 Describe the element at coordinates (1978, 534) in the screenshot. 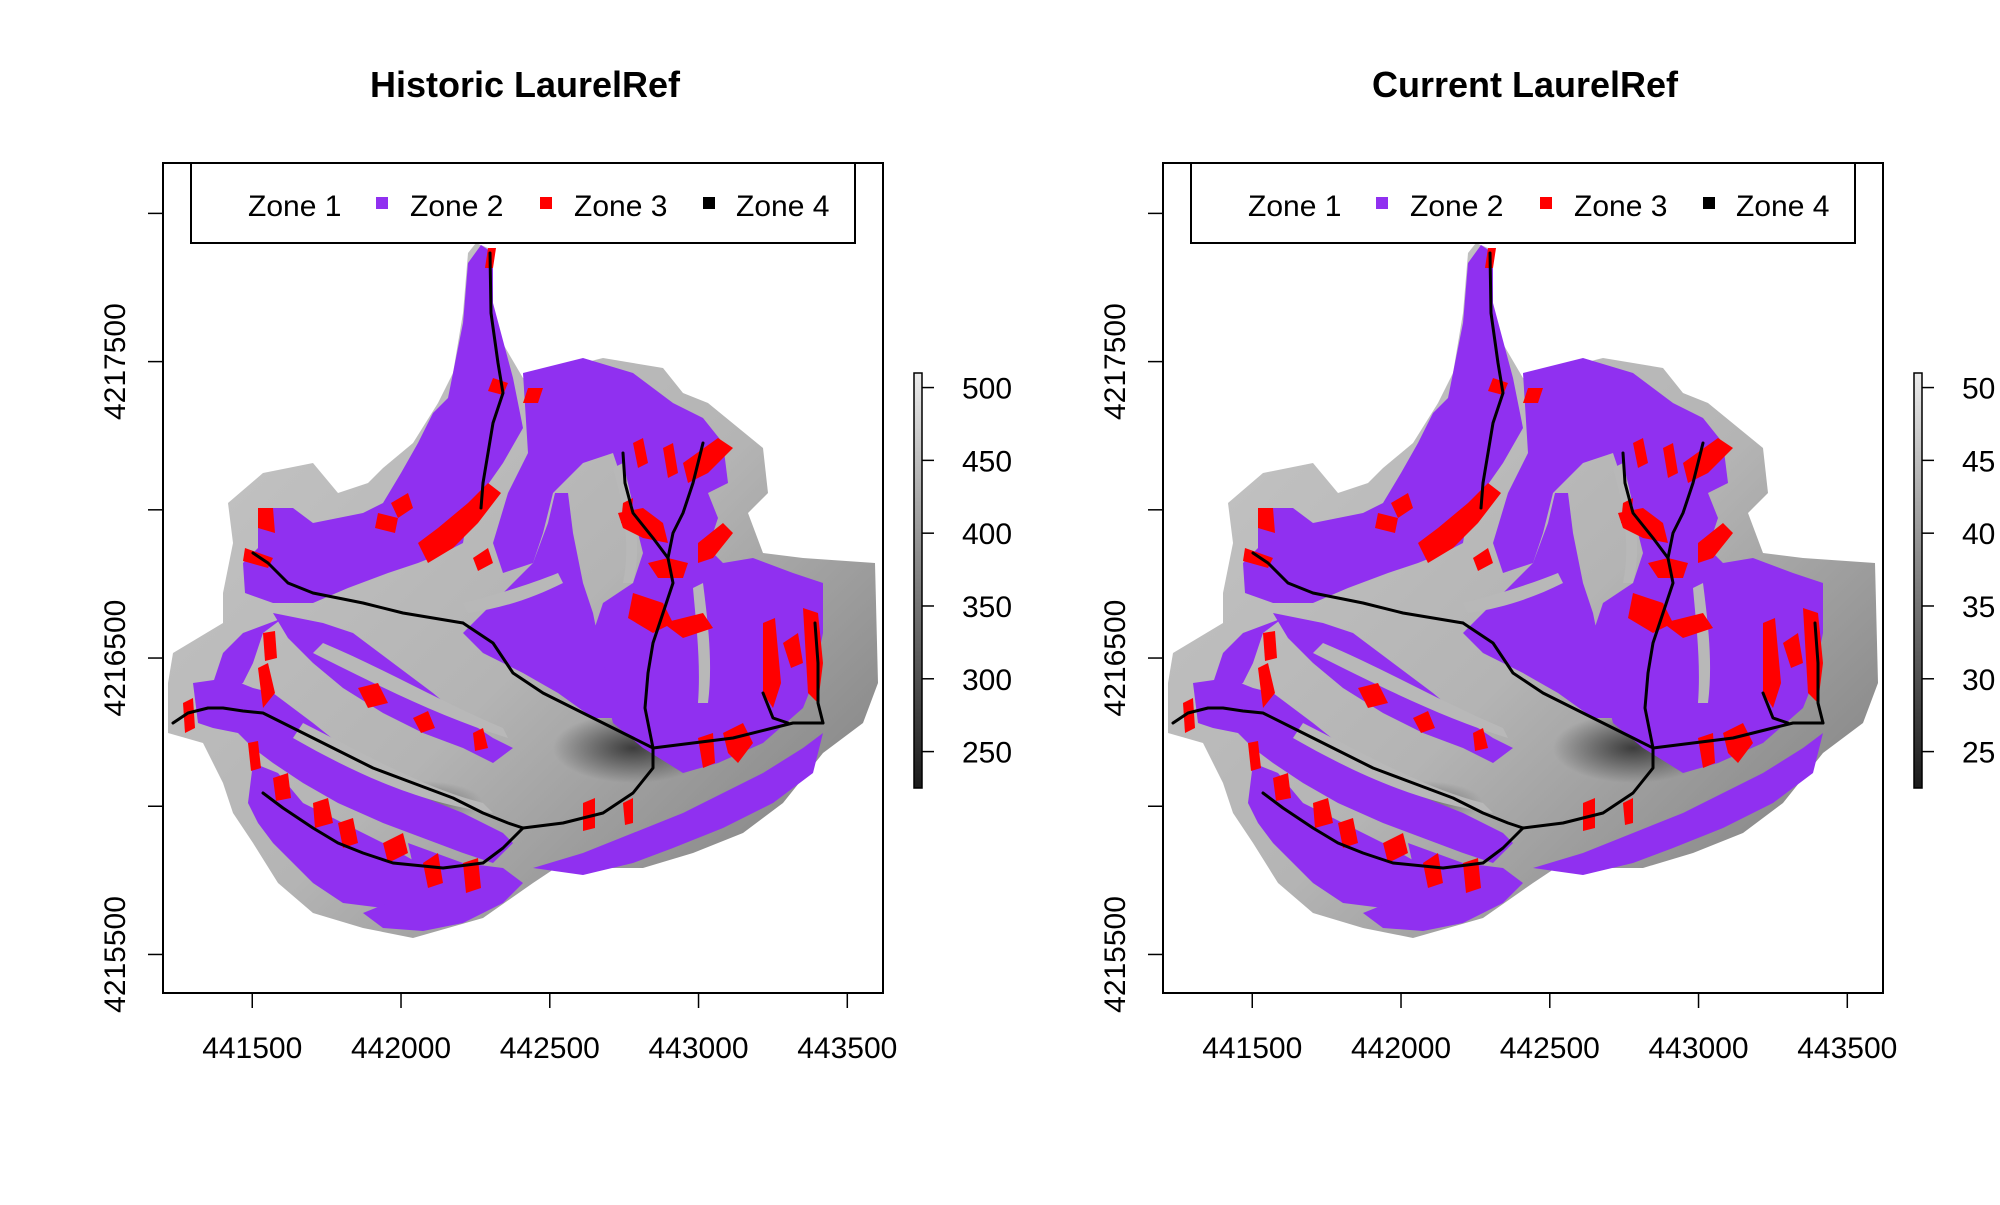

I see `colorbar-tick-label: 40` at that location.